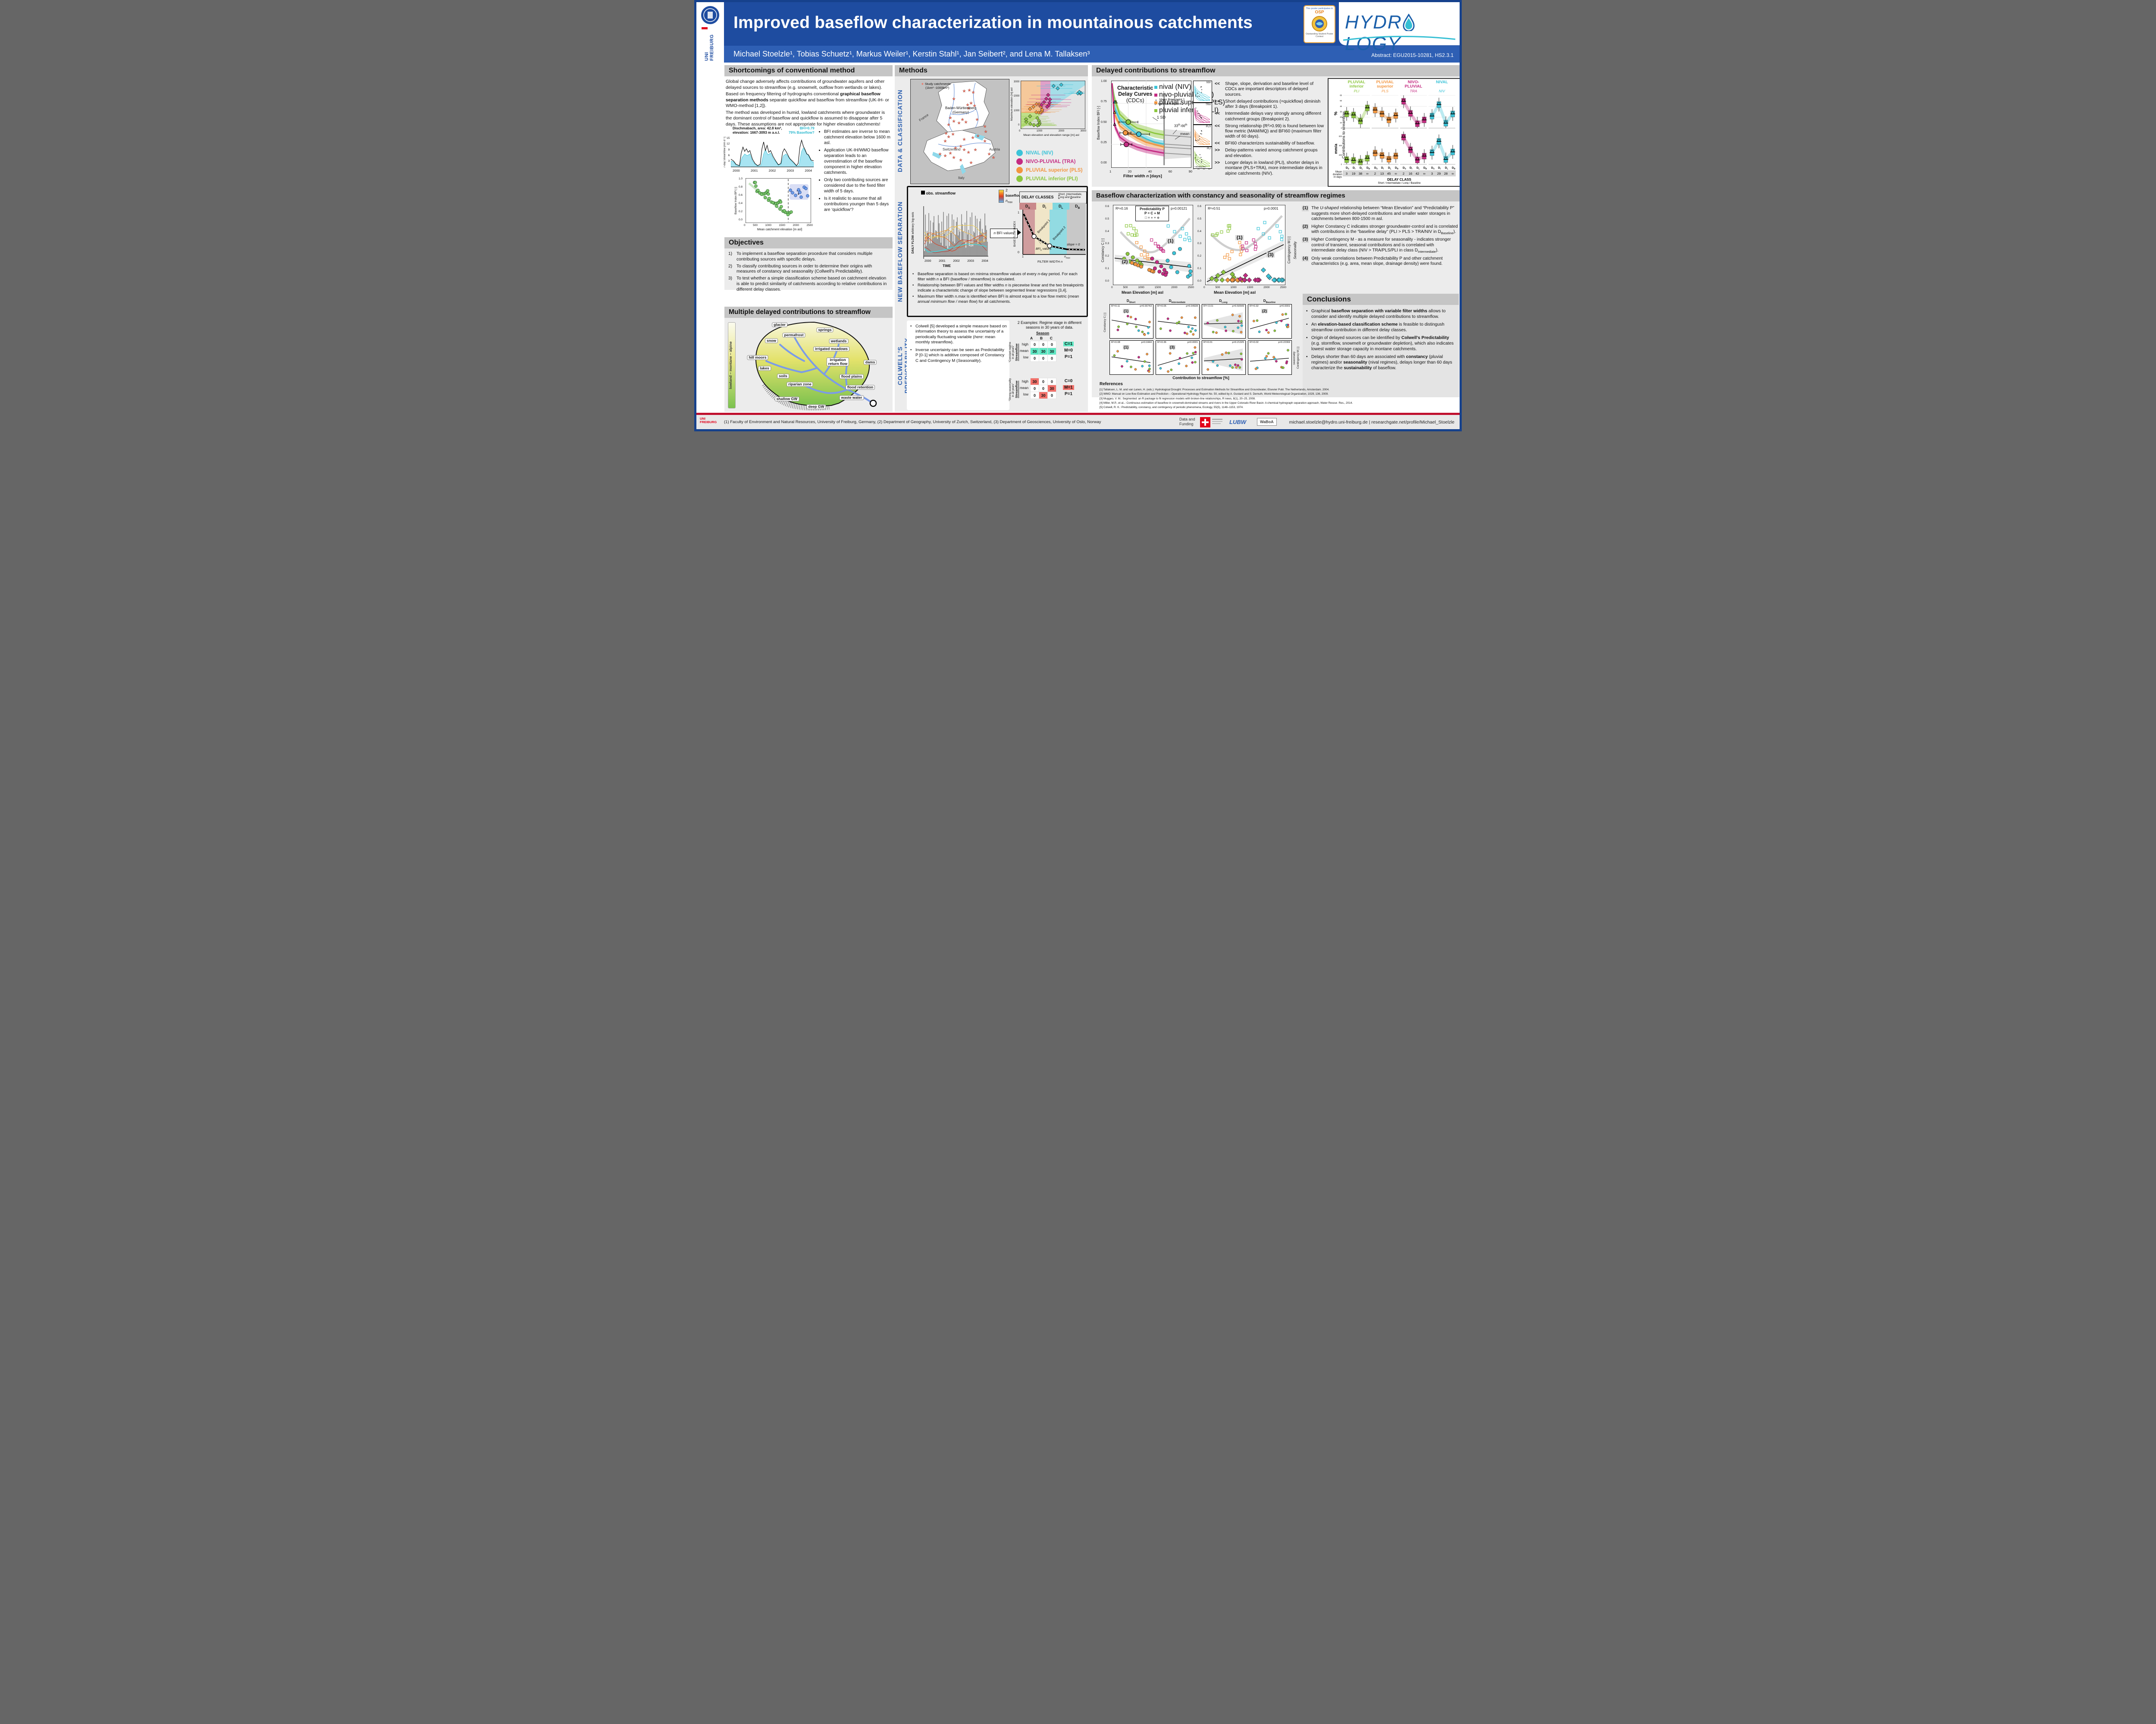 This screenshot has height=1724, width=2156. Describe the element at coordinates (1389, 174) in the screenshot. I see `svg-text: 45` at that location.